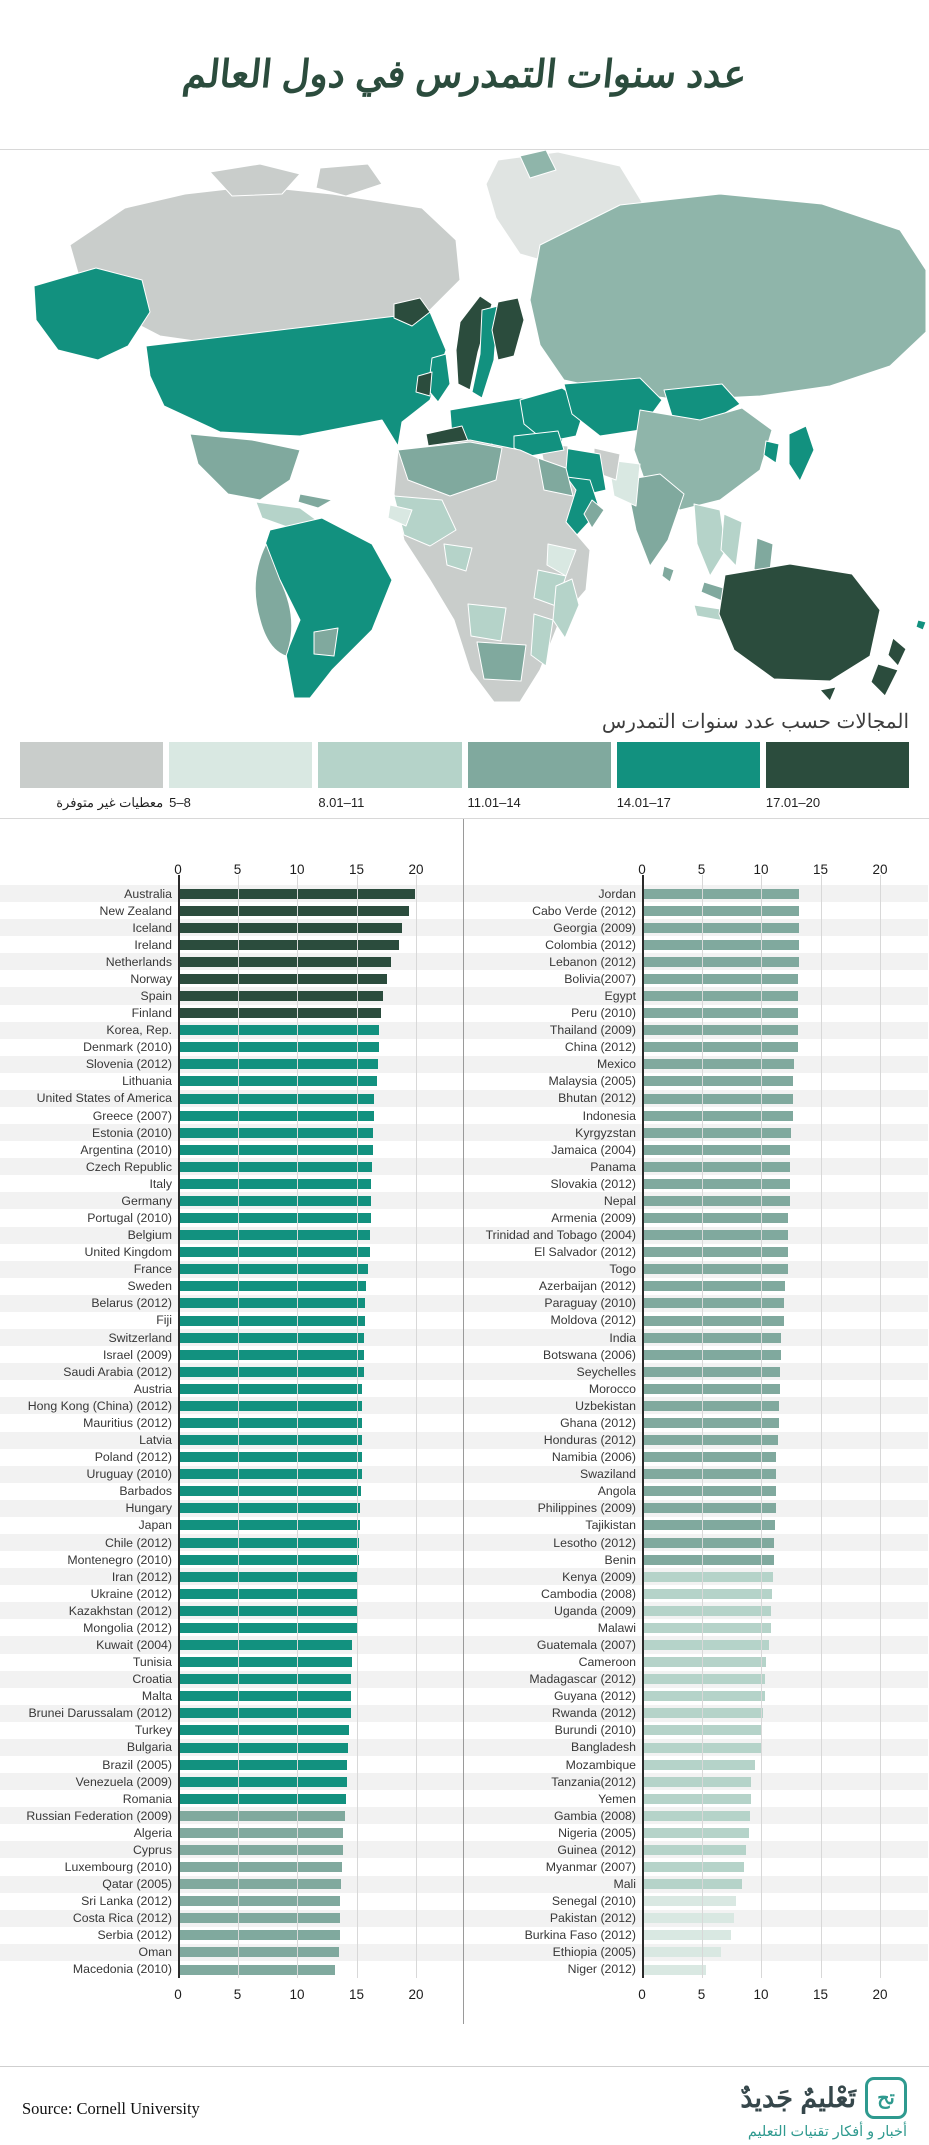 Image resolution: width=929 pixels, height=2145 pixels. What do you see at coordinates (231, 1269) in the screenshot?
I see `chart-row: France` at bounding box center [231, 1269].